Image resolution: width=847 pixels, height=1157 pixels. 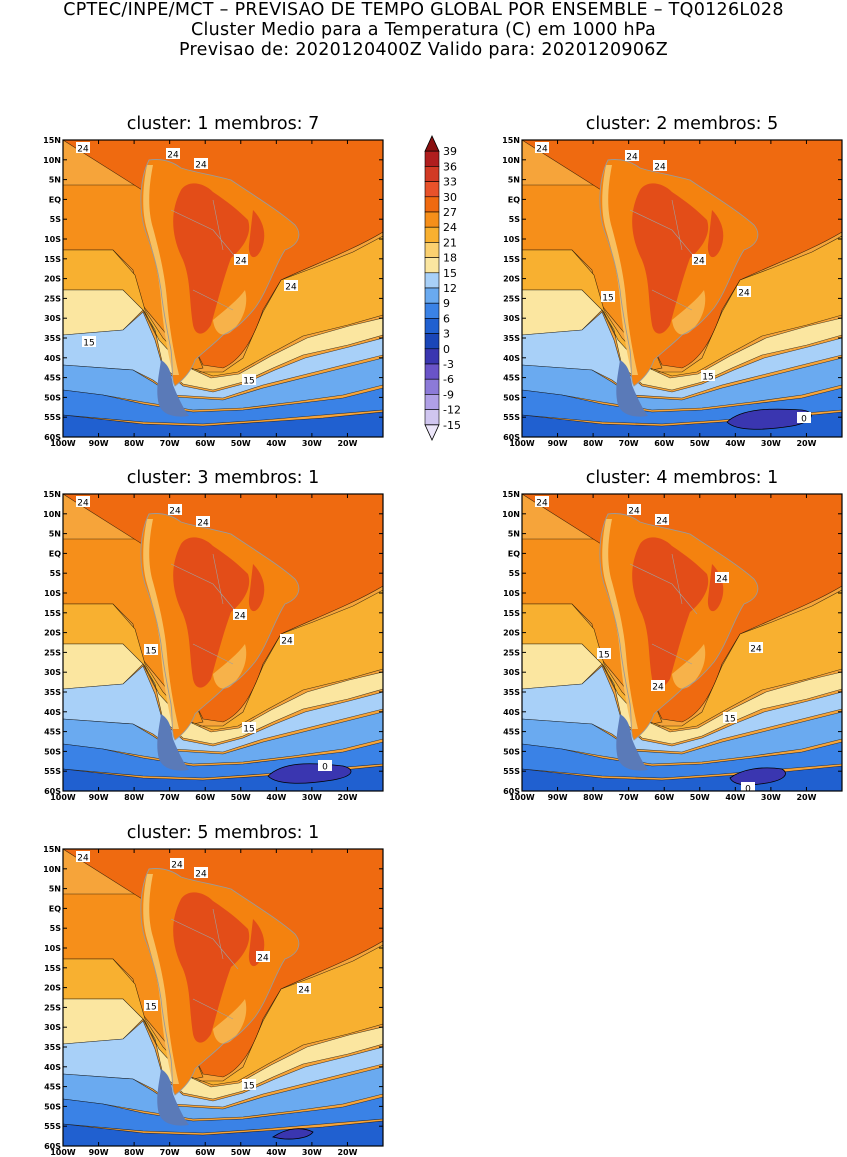 I want to click on lon-tick-label: 20W, so click(x=806, y=797).